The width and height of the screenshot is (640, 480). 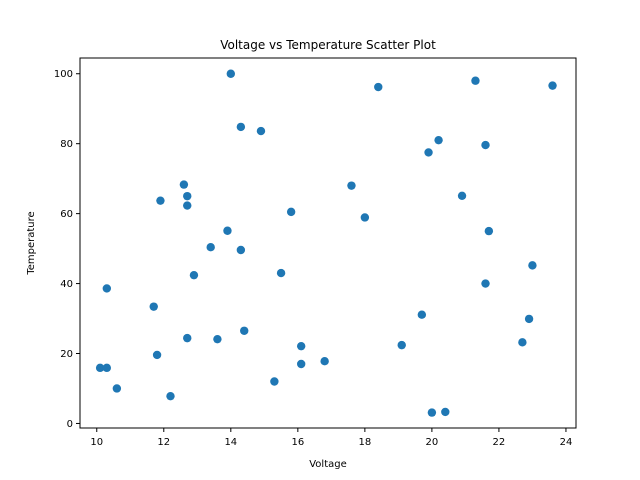 What do you see at coordinates (63, 74) in the screenshot?
I see `y-tick-label: 100` at bounding box center [63, 74].